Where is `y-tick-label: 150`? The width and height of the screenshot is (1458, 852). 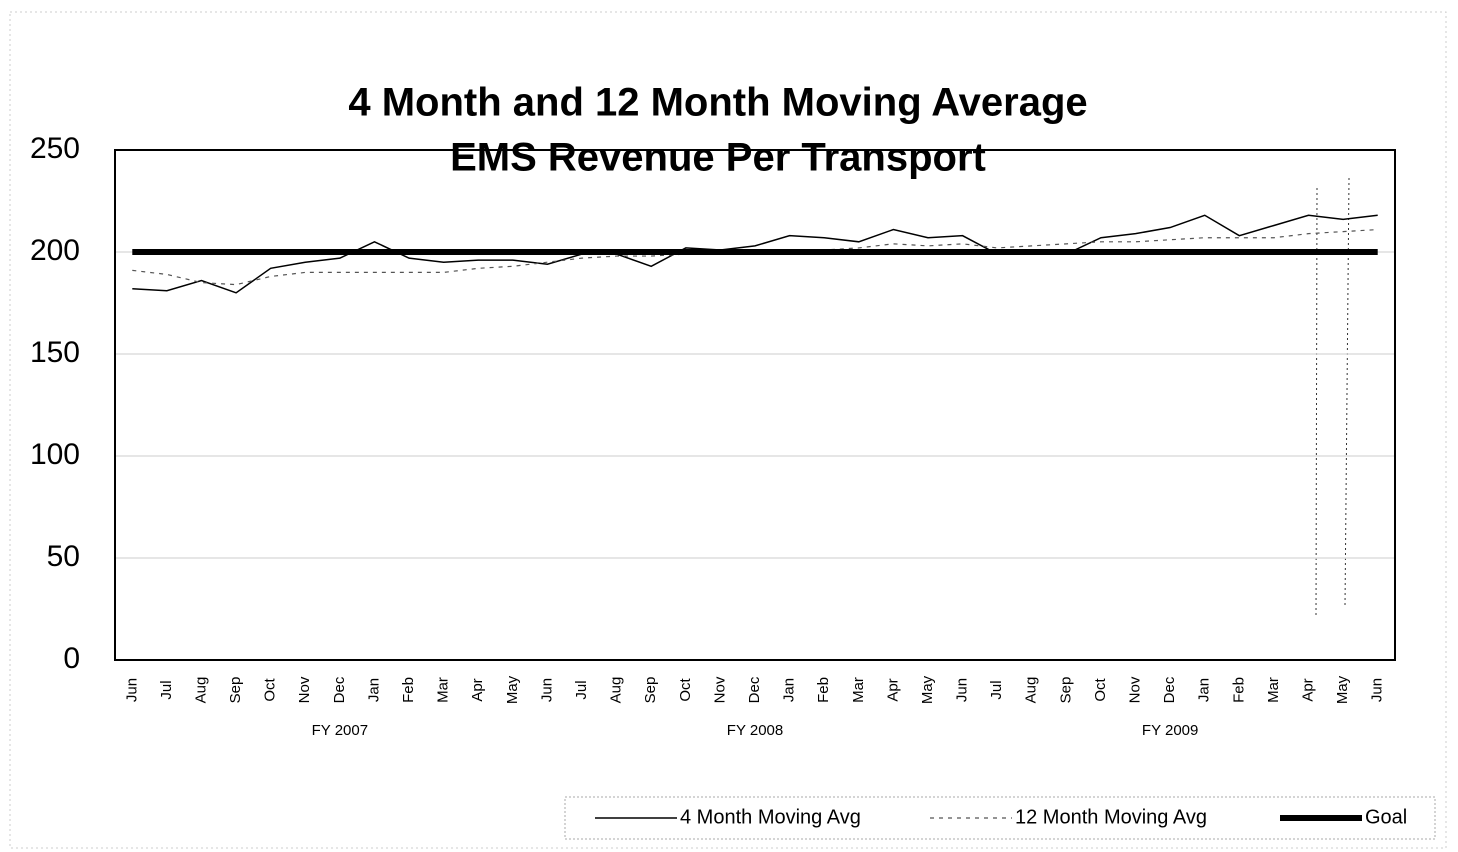
y-tick-label: 150 is located at coordinates (55, 352).